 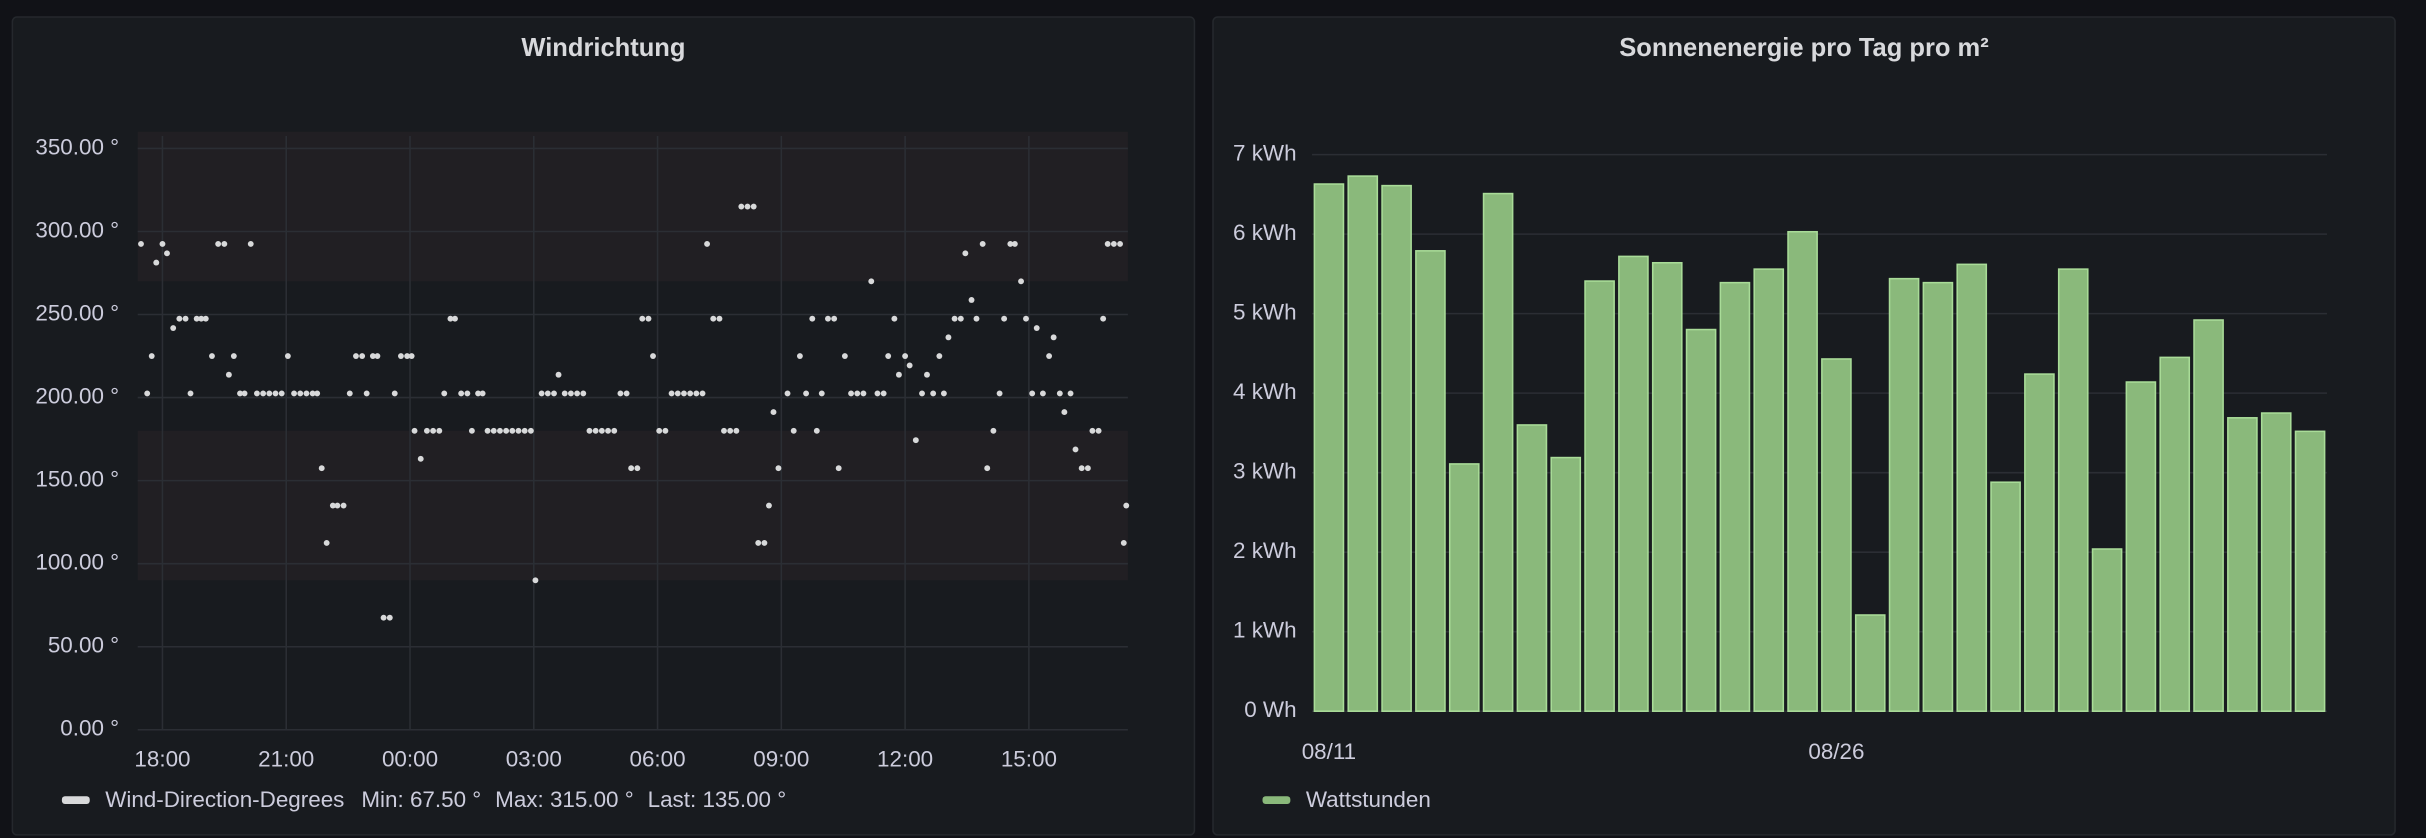 I want to click on panel-title: Windrichtung, so click(x=603, y=48).